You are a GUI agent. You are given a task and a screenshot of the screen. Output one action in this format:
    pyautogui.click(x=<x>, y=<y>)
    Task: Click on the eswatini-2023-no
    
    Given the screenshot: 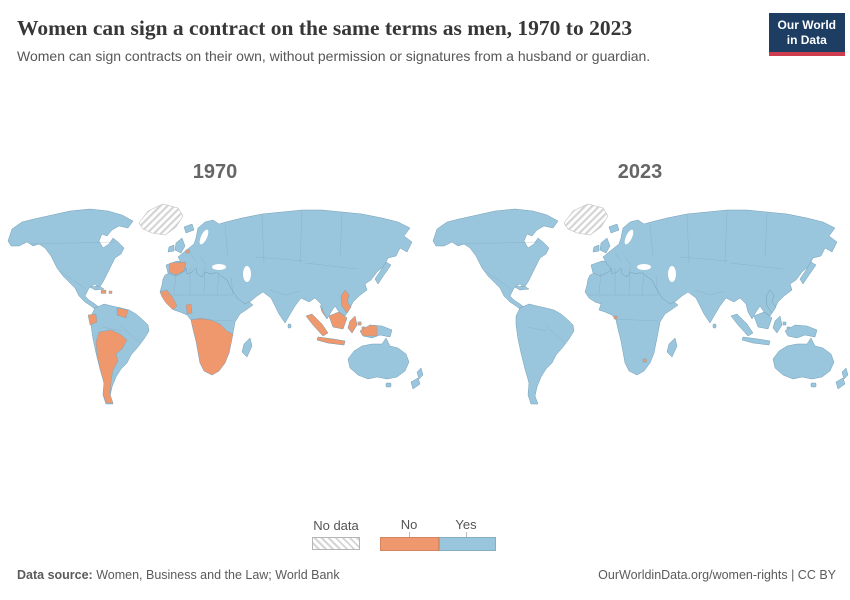 What is the action you would take?
    pyautogui.click(x=644, y=360)
    